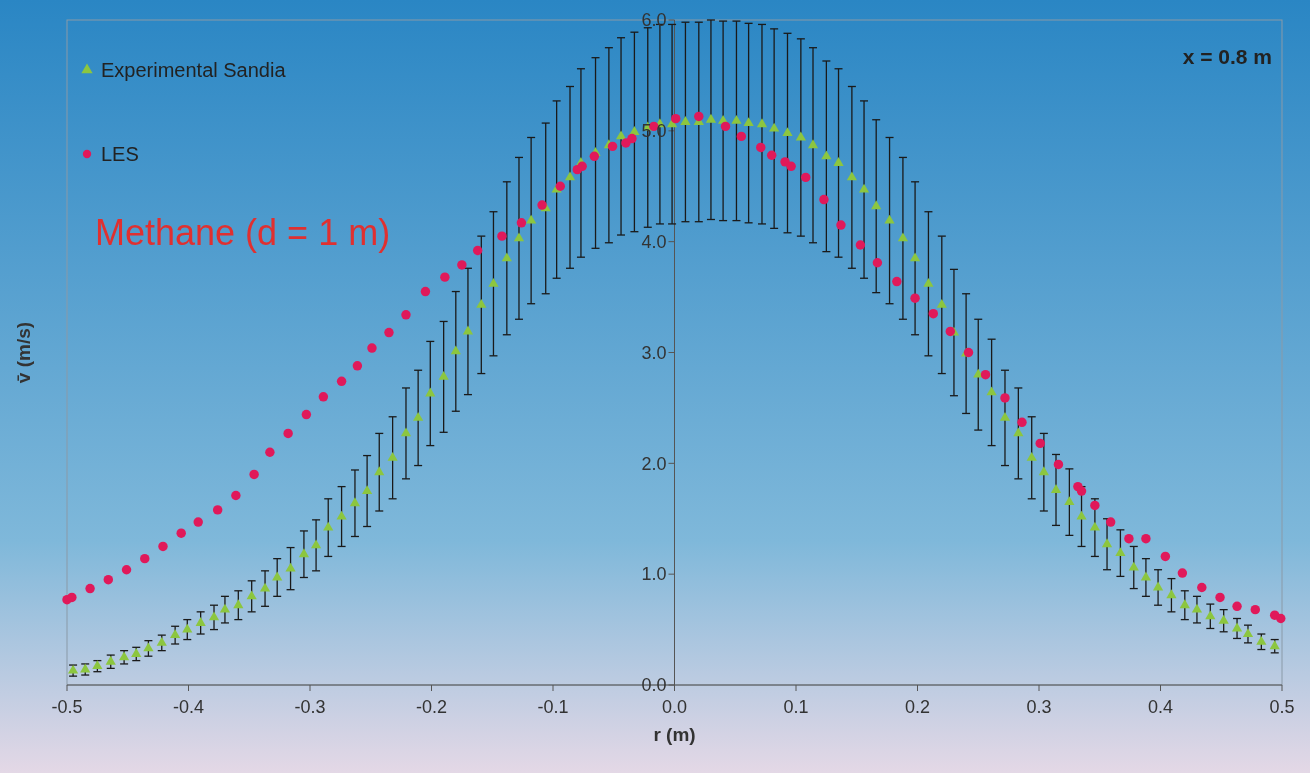  What do you see at coordinates (188, 707) in the screenshot?
I see `x-tick-label: -0.4` at bounding box center [188, 707].